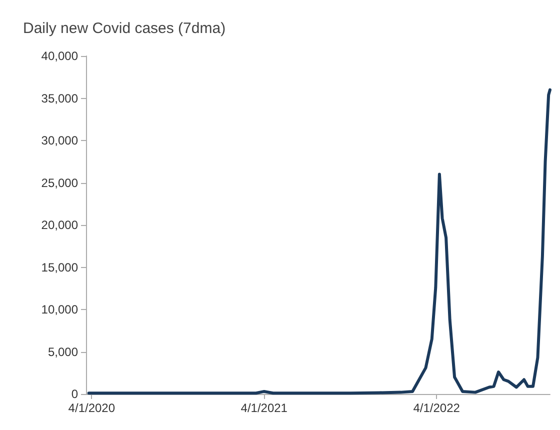  What do you see at coordinates (63, 351) in the screenshot?
I see `y-tick-label: 5,000` at bounding box center [63, 351].